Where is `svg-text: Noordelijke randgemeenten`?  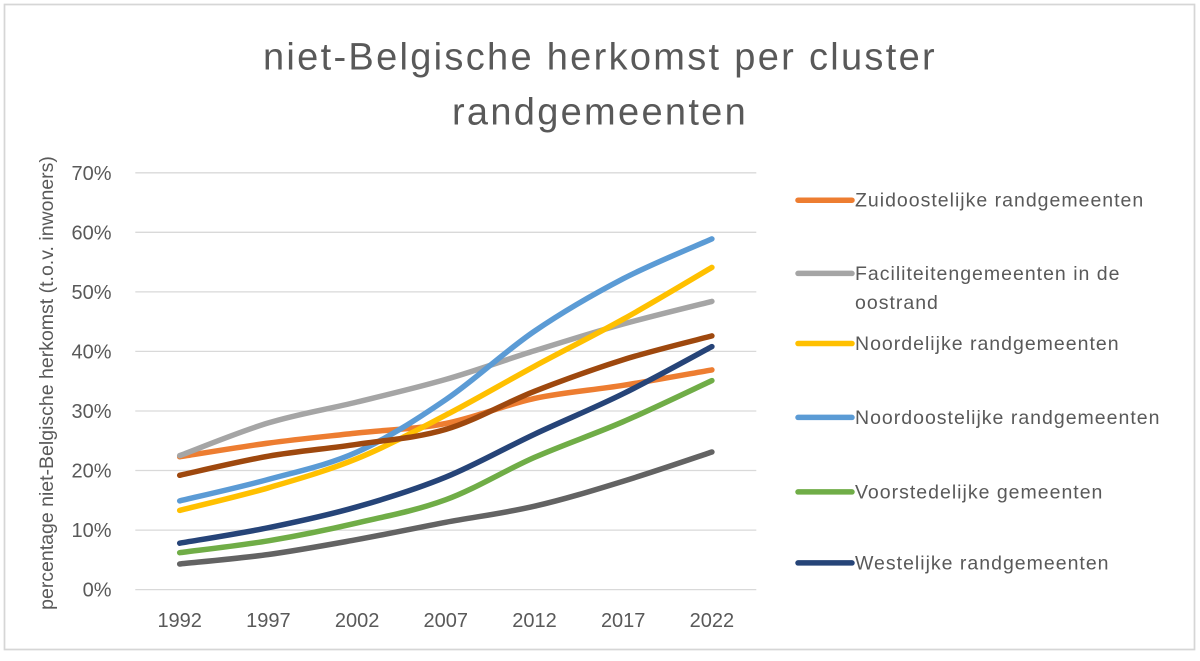 svg-text: Noordelijke randgemeenten is located at coordinates (987, 344).